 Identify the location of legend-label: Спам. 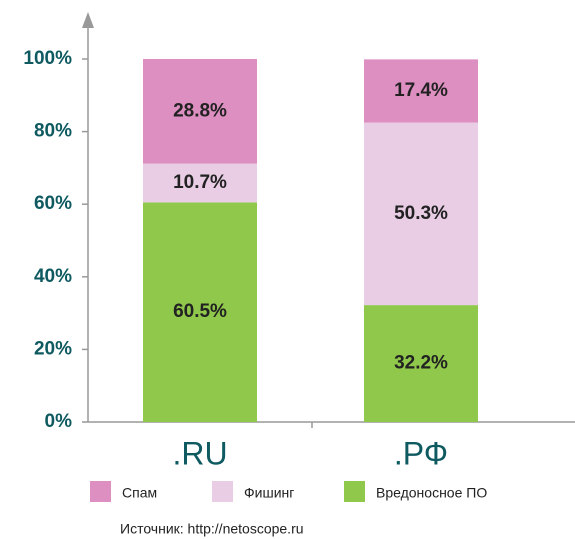
(139, 493).